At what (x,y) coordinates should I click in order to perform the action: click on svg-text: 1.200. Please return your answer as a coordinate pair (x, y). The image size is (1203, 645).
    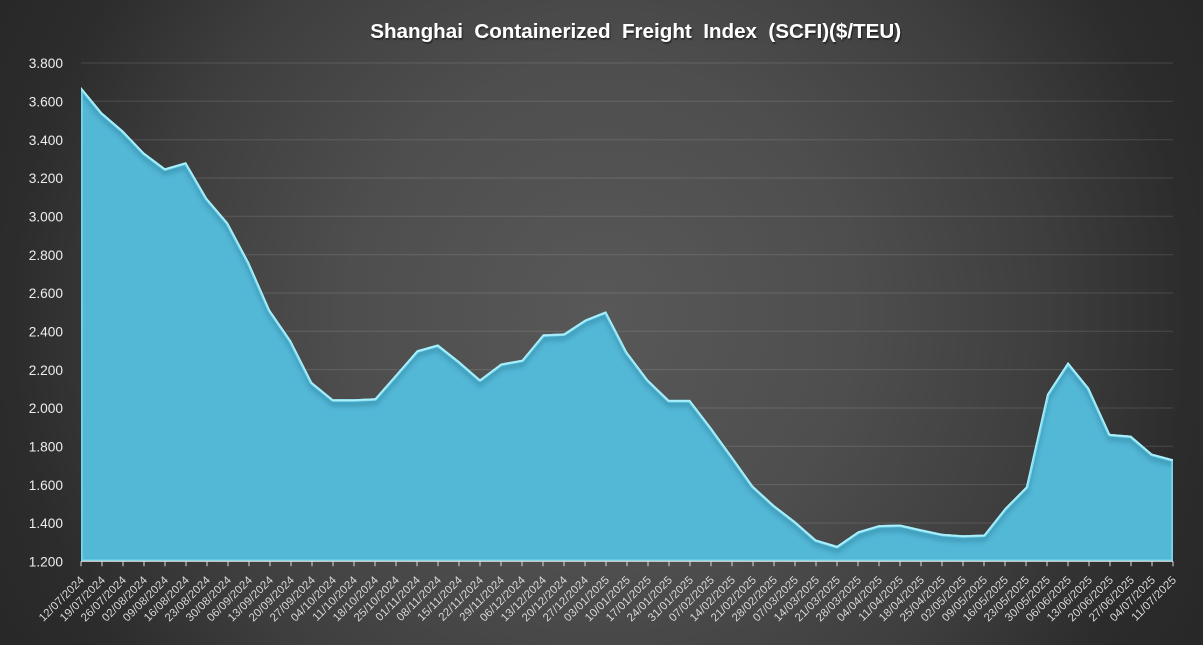
    Looking at the image, I should click on (46, 562).